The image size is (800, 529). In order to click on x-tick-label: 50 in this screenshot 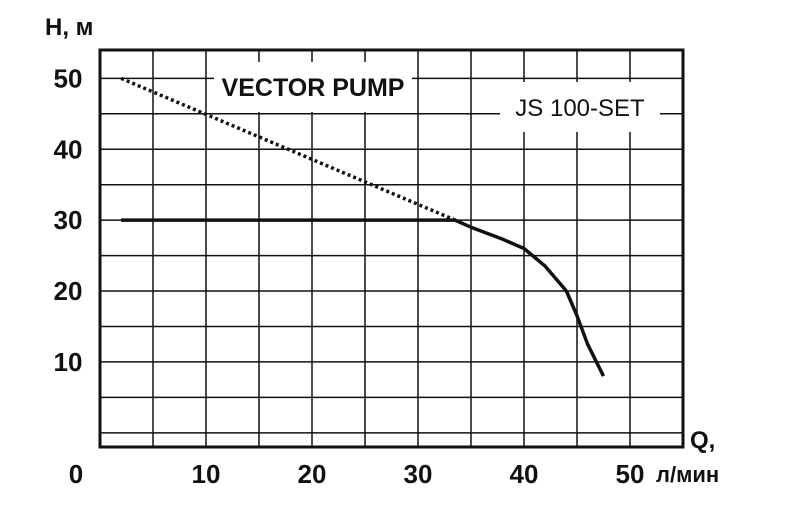, I will do `click(630, 474)`.